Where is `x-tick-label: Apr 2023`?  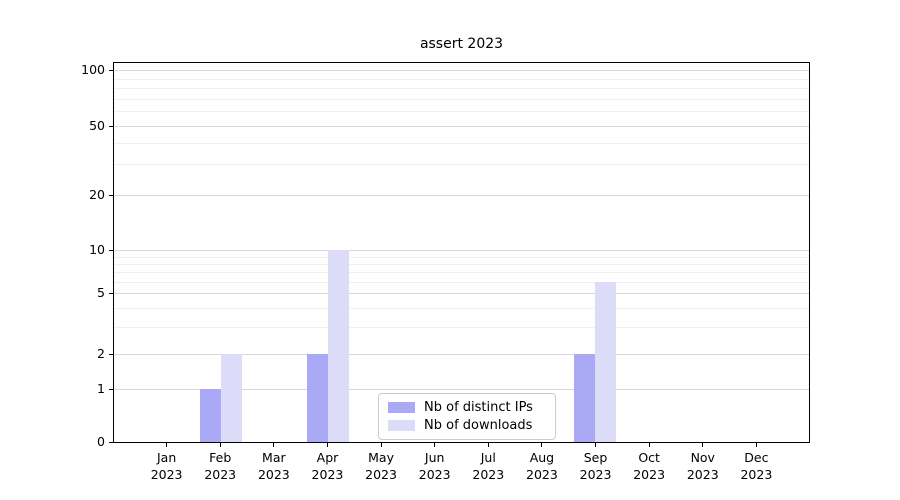
x-tick-label: Apr 2023 is located at coordinates (327, 466).